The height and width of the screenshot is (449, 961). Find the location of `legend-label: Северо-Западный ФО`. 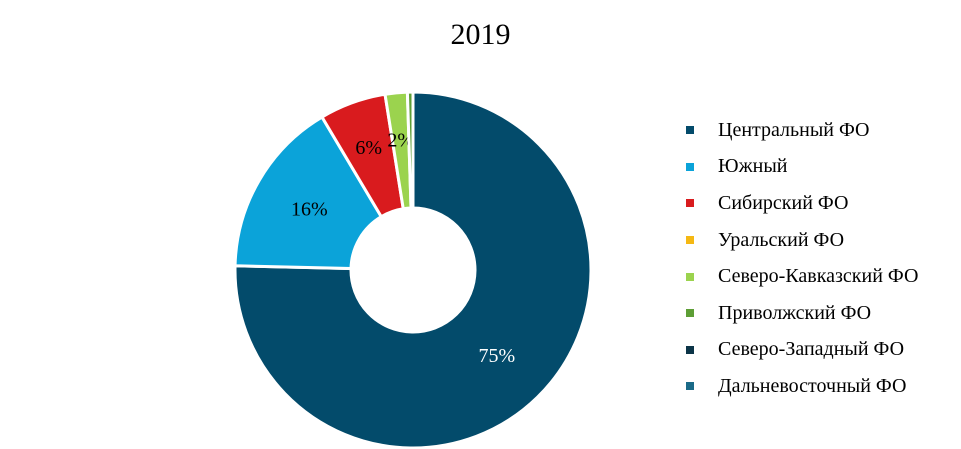

legend-label: Северо-Западный ФО is located at coordinates (811, 349).